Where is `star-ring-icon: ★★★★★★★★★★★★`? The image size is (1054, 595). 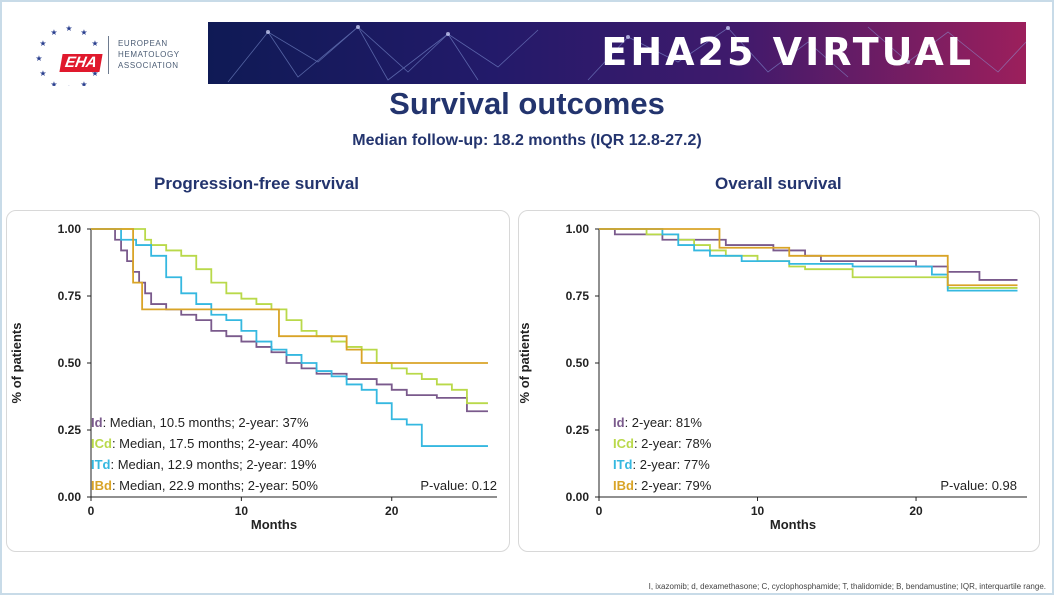 star-ring-icon: ★★★★★★★★★★★★ is located at coordinates (68, 55).